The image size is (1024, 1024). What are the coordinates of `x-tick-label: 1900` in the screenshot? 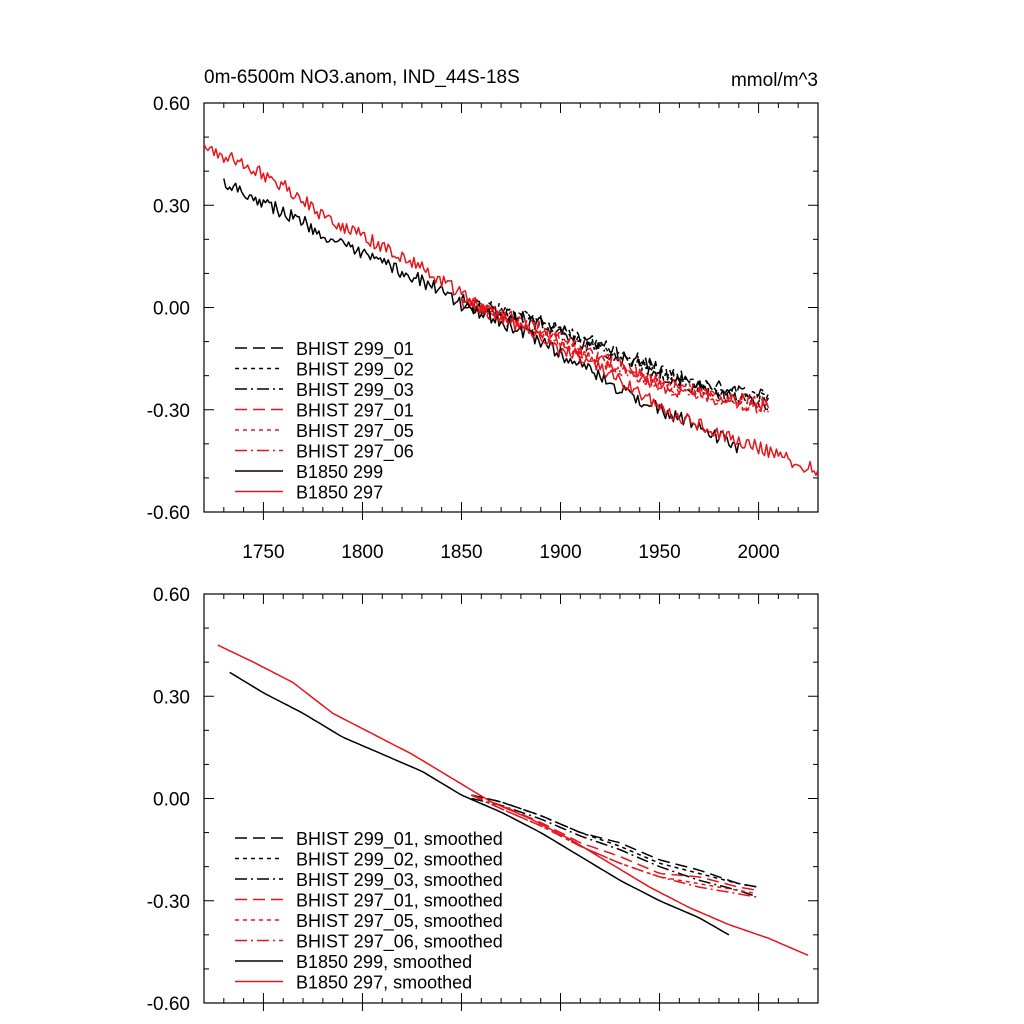 It's located at (560, 552).